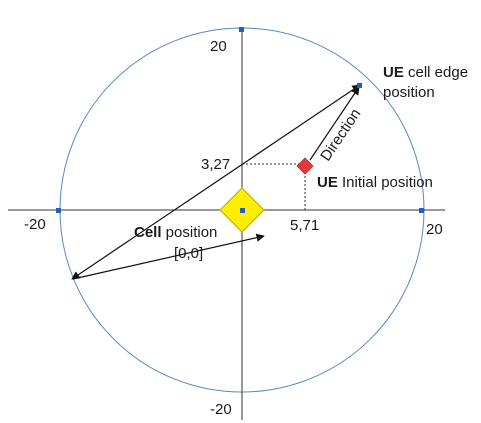 This screenshot has height=423, width=481. Describe the element at coordinates (434, 229) in the screenshot. I see `x-max-label: 20` at that location.